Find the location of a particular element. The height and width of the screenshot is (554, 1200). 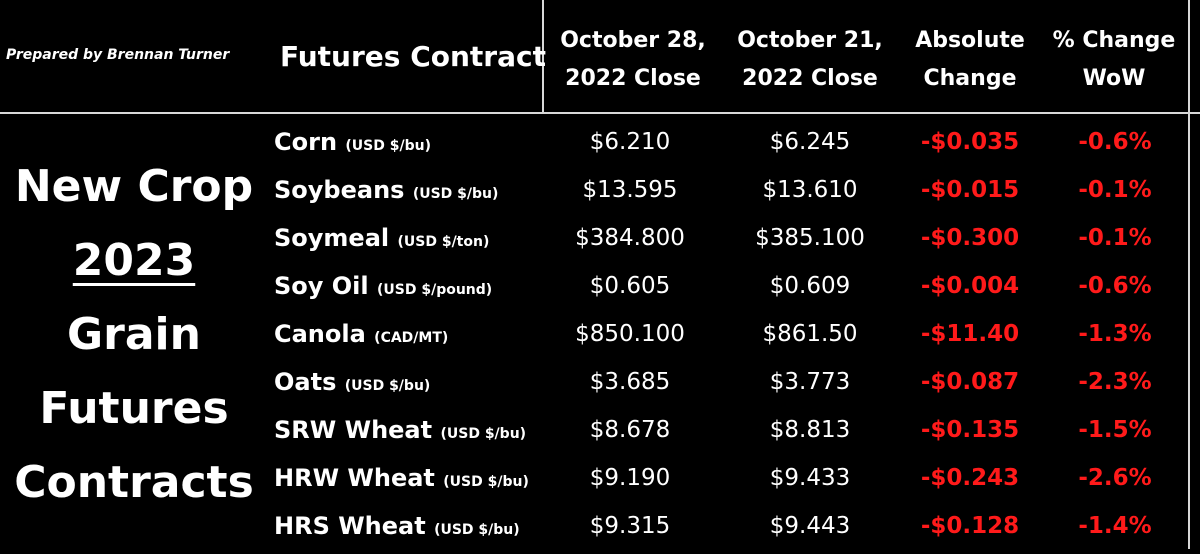

oct28-close-value: $850.100 is located at coordinates (630, 334).